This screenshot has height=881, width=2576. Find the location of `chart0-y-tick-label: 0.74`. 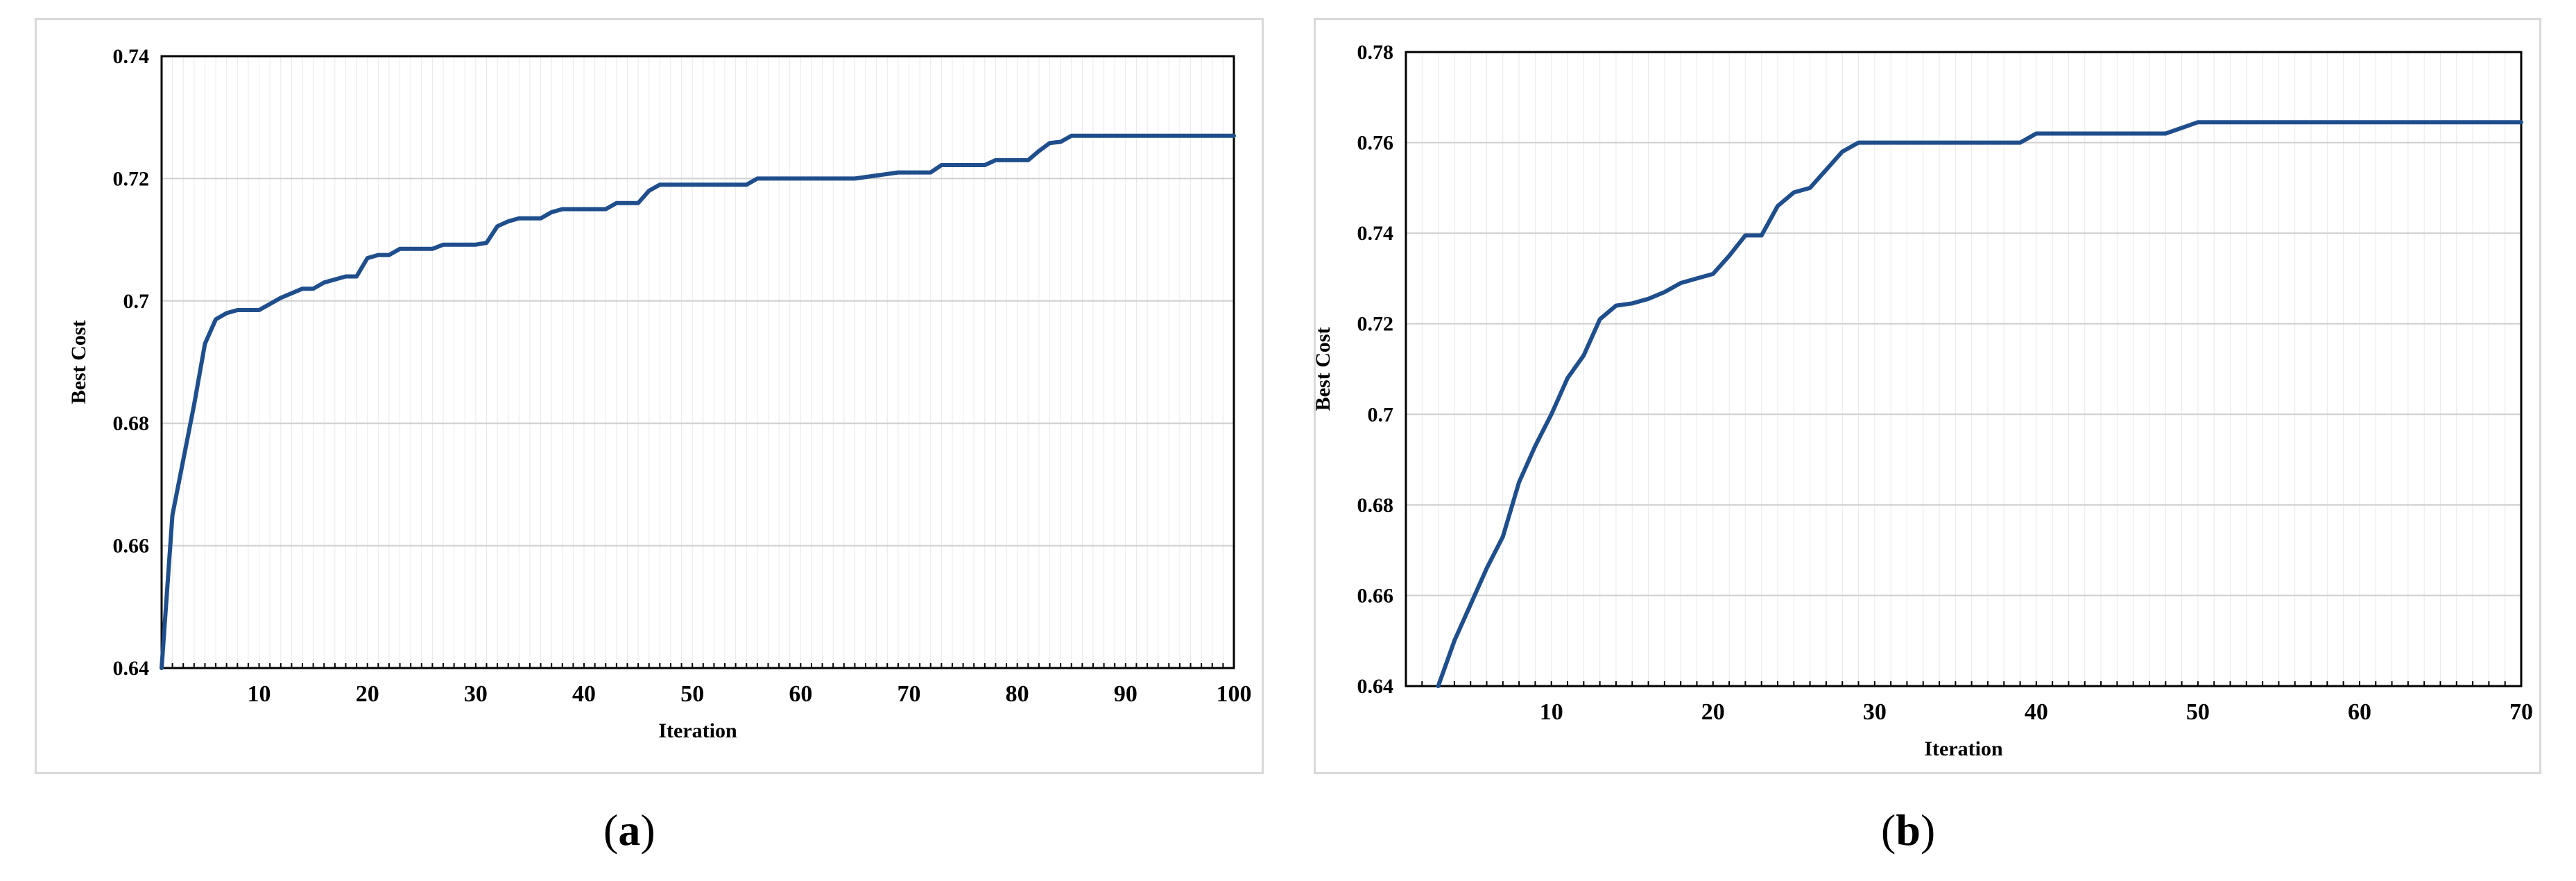

chart0-y-tick-label: 0.74 is located at coordinates (131, 56).